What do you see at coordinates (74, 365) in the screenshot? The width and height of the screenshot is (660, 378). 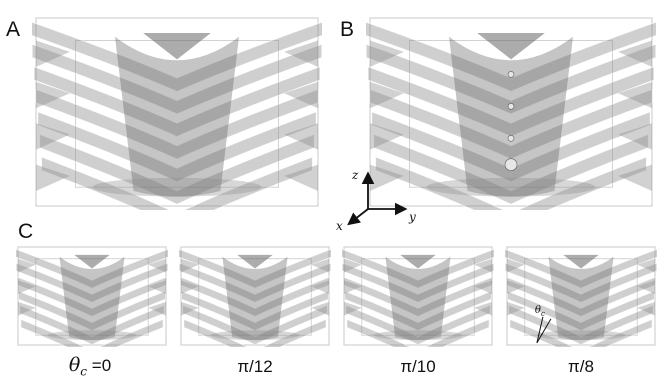 I see `theta-symbol: θ` at bounding box center [74, 365].